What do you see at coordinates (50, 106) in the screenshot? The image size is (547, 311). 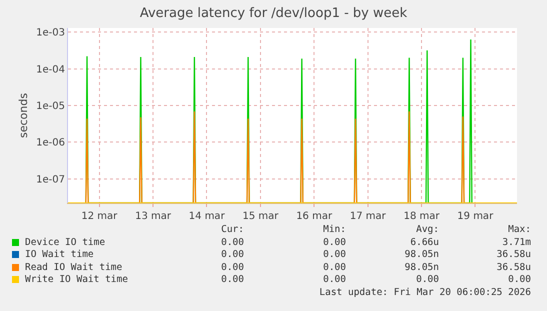 I see `y-tick-label: 1e-05` at bounding box center [50, 106].